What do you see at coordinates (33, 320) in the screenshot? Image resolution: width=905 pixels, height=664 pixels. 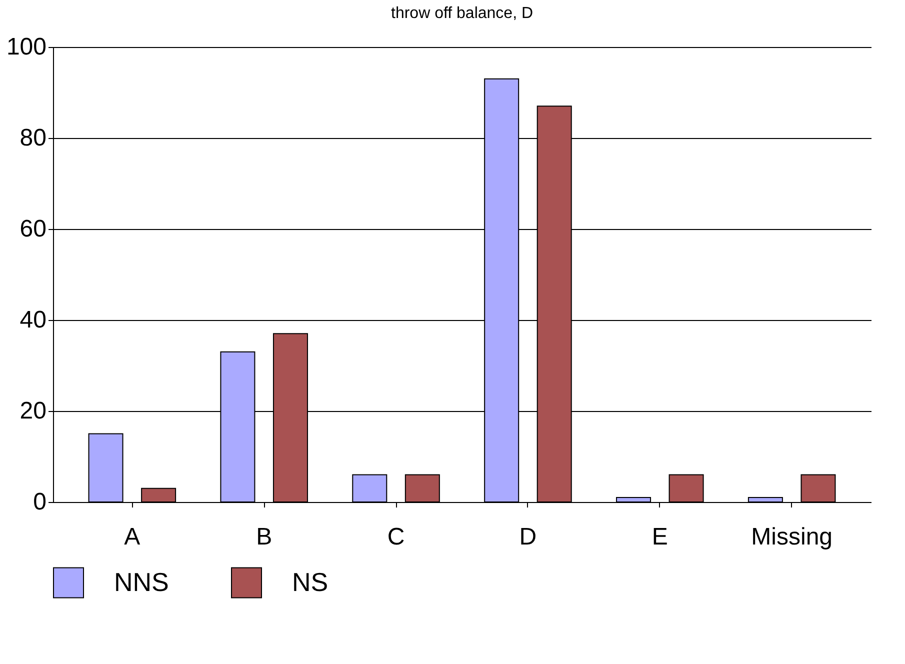 I see `y-tick-label: 40` at bounding box center [33, 320].